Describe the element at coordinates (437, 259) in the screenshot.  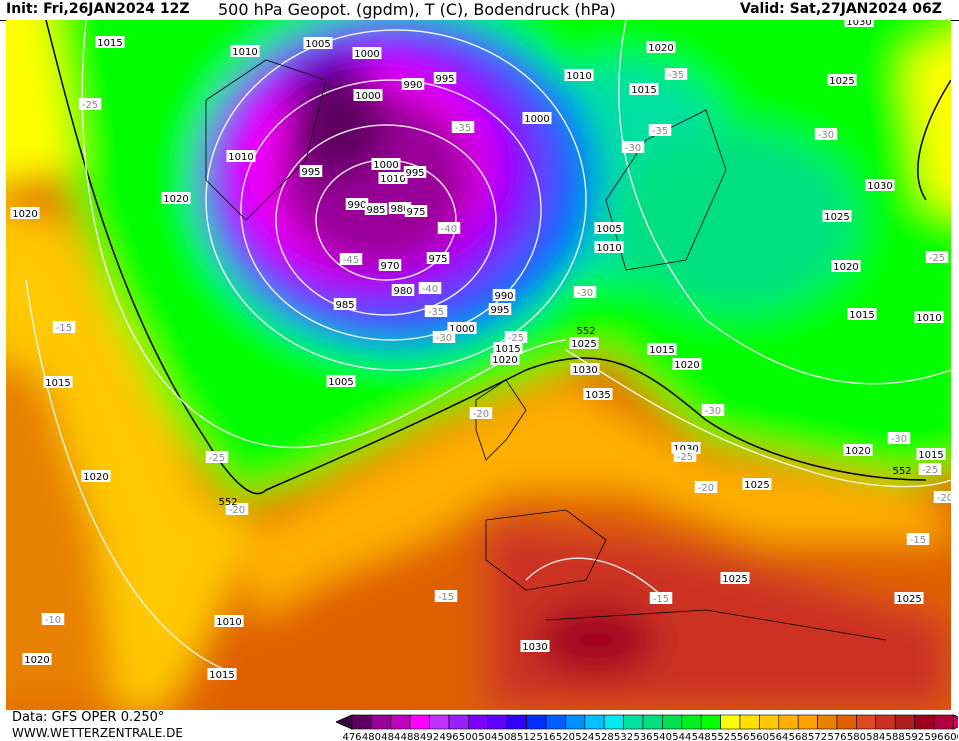
I see `isobar-label: 975` at that location.